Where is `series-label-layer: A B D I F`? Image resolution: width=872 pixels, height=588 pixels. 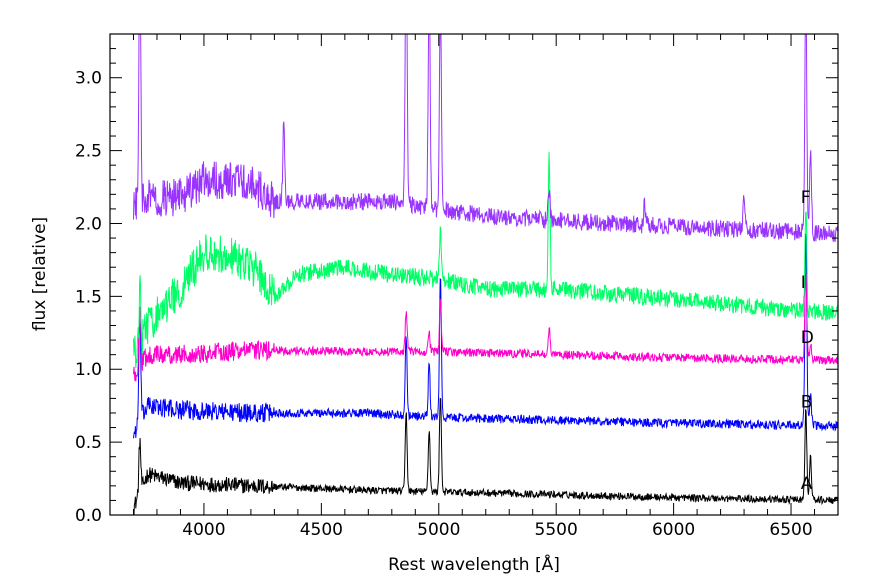
series-label-layer: A B D I F is located at coordinates (807, 341).